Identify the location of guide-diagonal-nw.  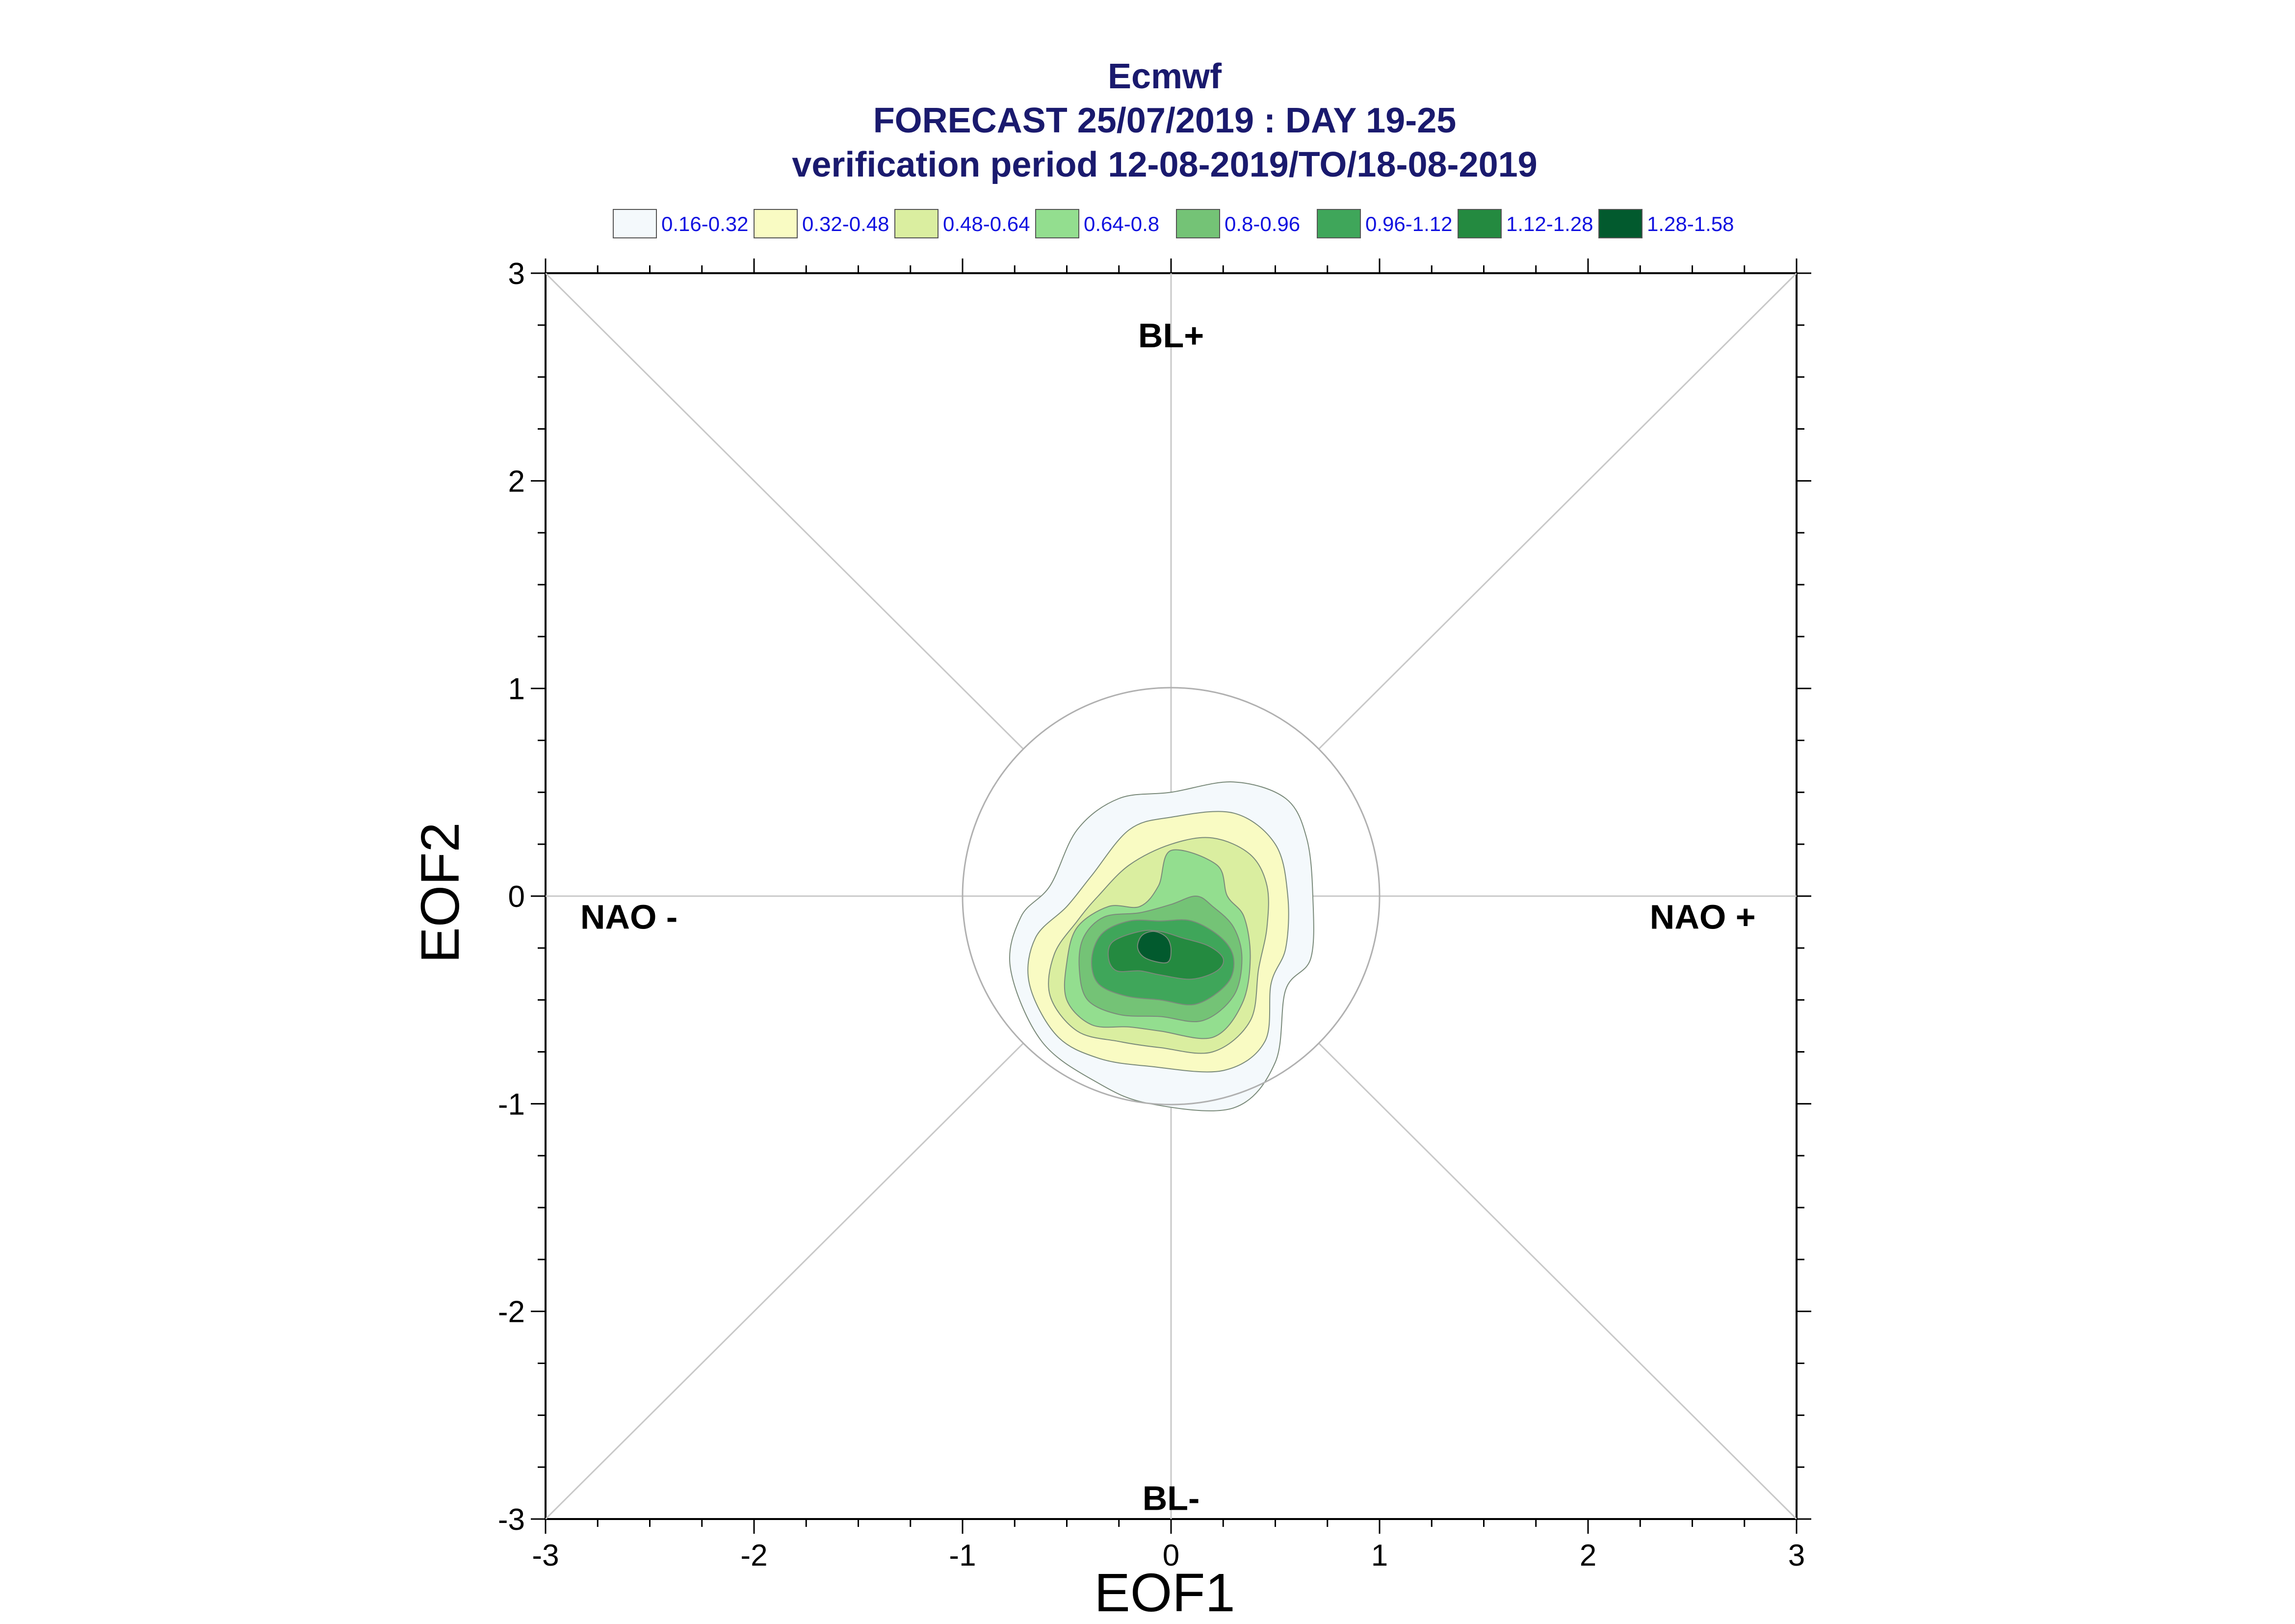
(784, 511).